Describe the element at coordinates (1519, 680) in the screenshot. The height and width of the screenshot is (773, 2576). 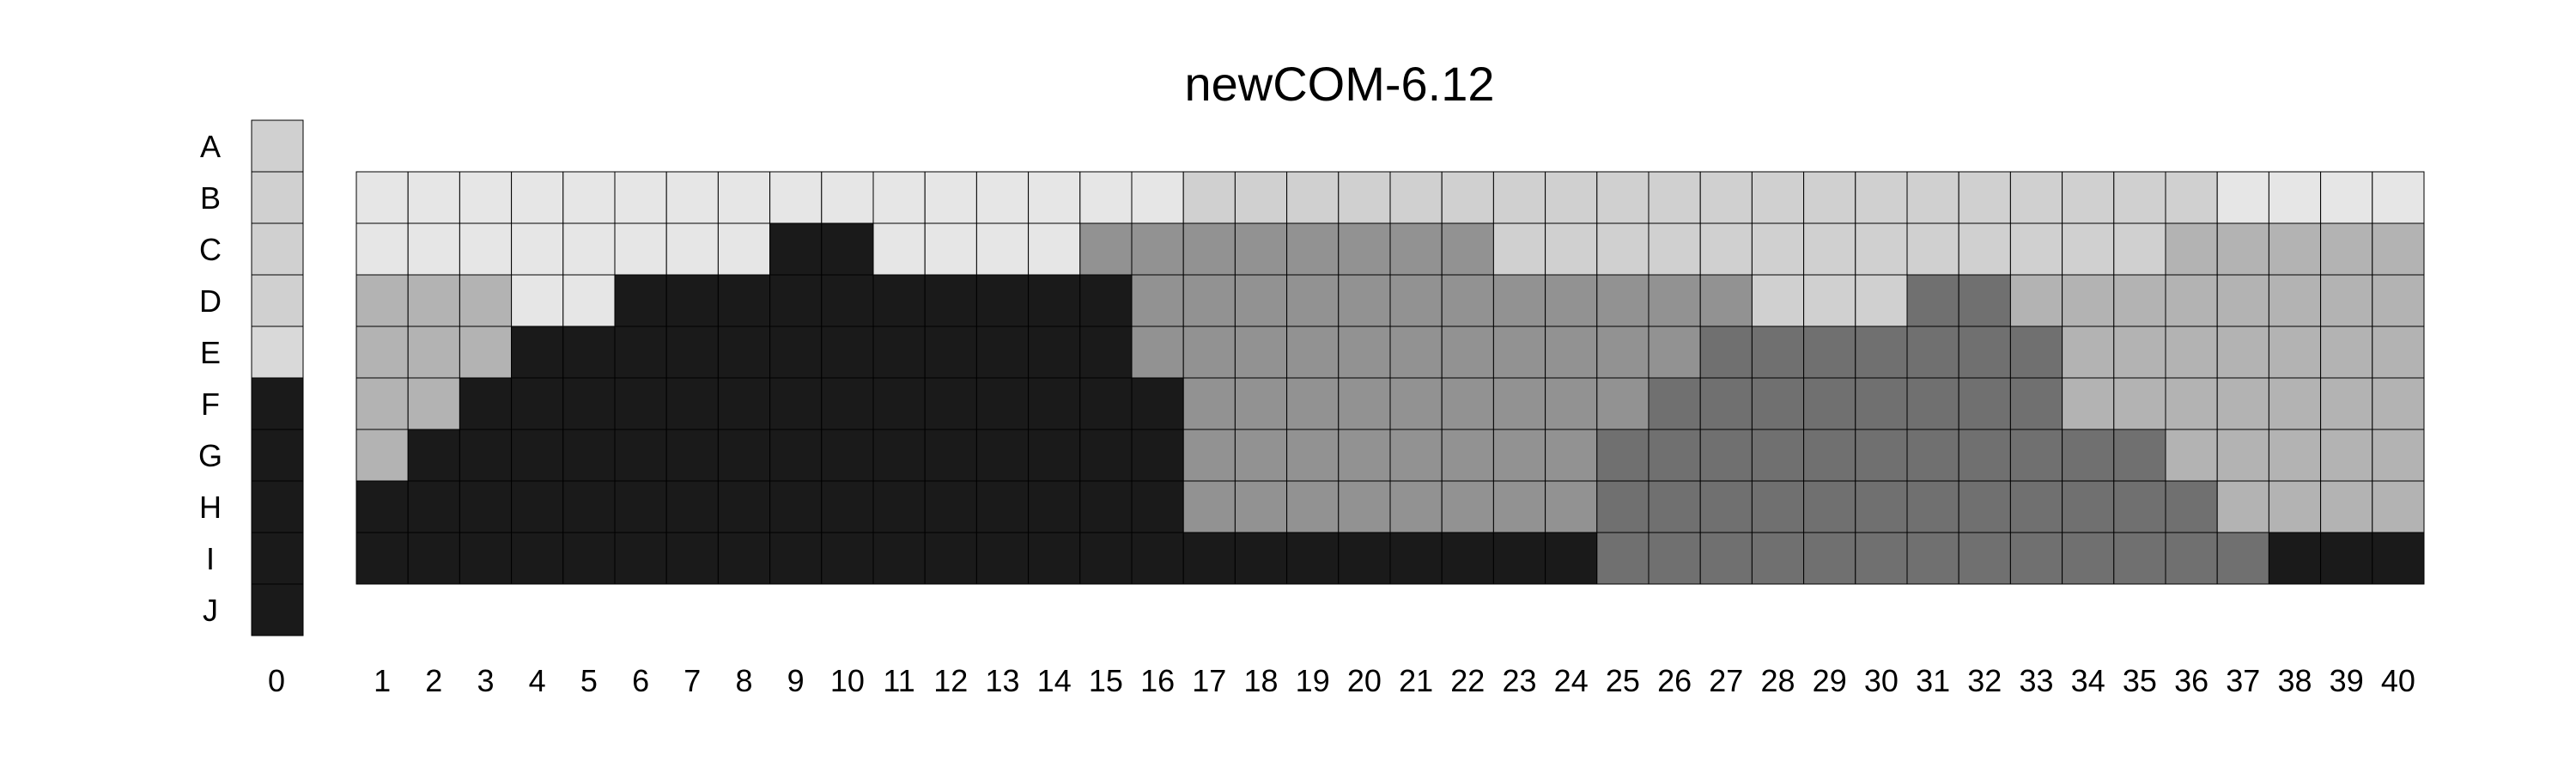
I see `col-label-23: 23` at that location.